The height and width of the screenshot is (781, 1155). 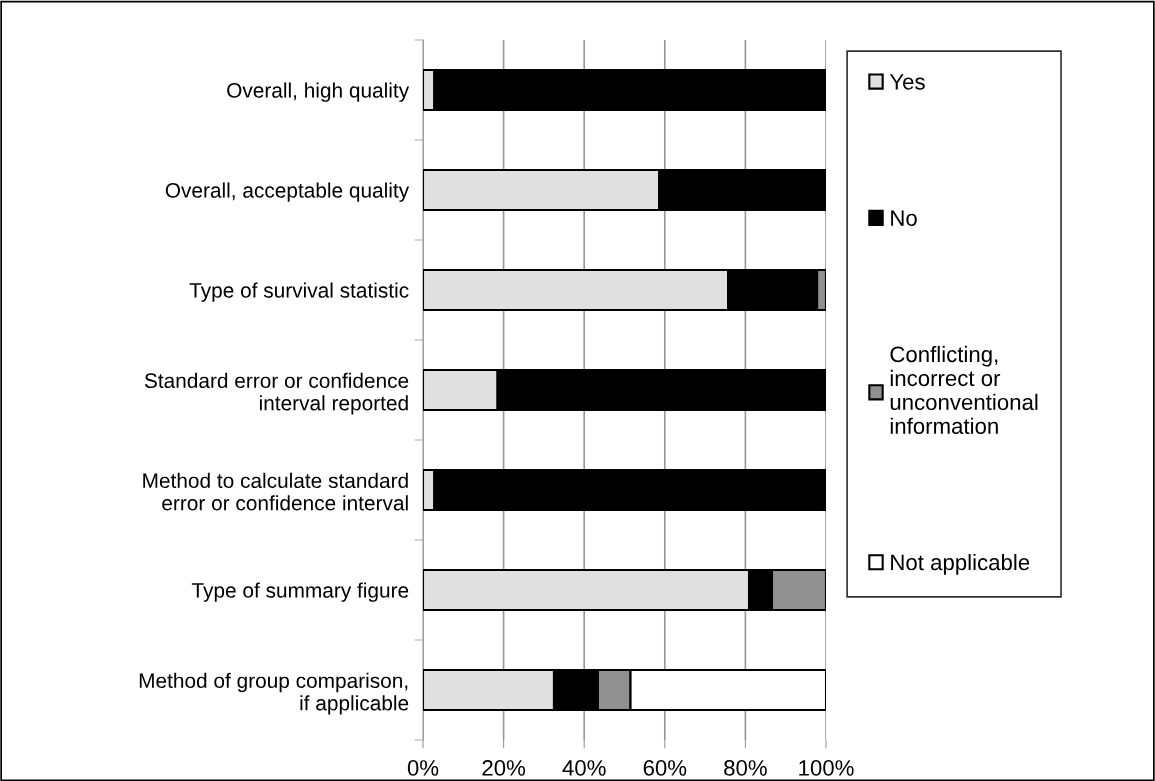 I want to click on x-tick-label: 80%, so click(x=745, y=768).